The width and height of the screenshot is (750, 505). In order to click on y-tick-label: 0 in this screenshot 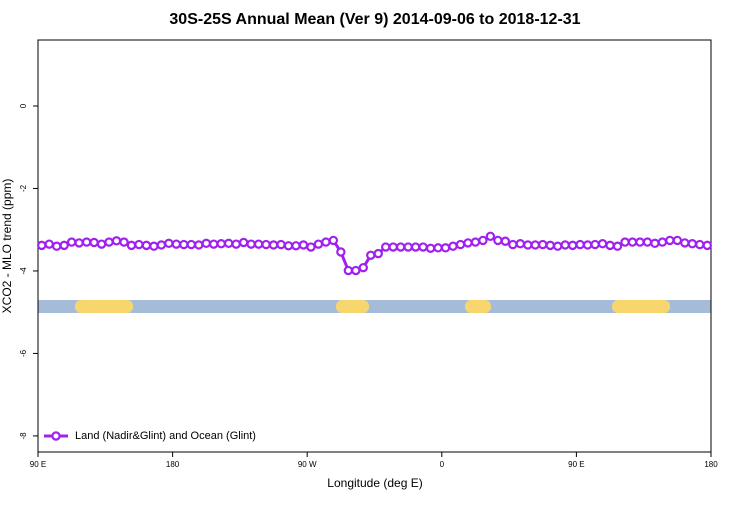, I will do `click(23, 105)`.